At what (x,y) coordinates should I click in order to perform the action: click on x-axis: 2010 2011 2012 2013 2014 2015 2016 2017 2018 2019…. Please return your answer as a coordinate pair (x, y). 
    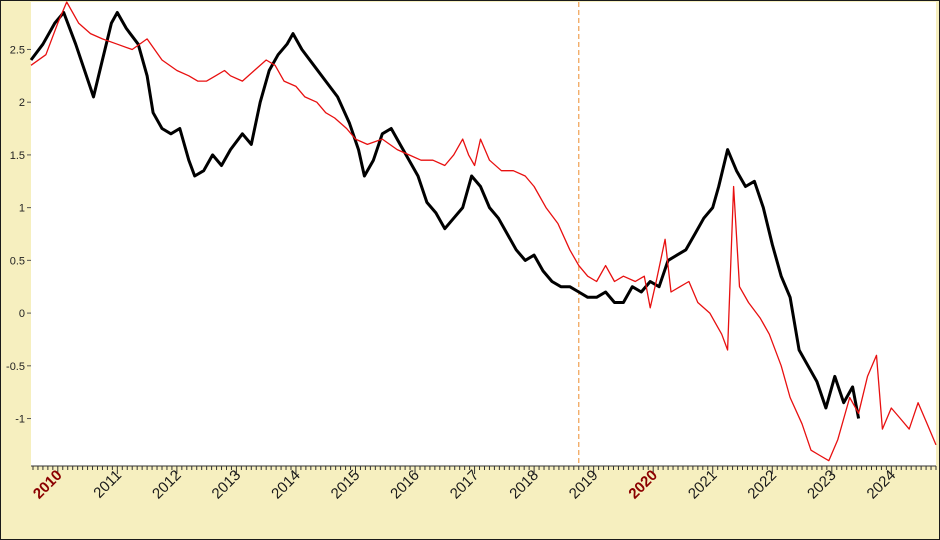
    Looking at the image, I should click on (464, 485).